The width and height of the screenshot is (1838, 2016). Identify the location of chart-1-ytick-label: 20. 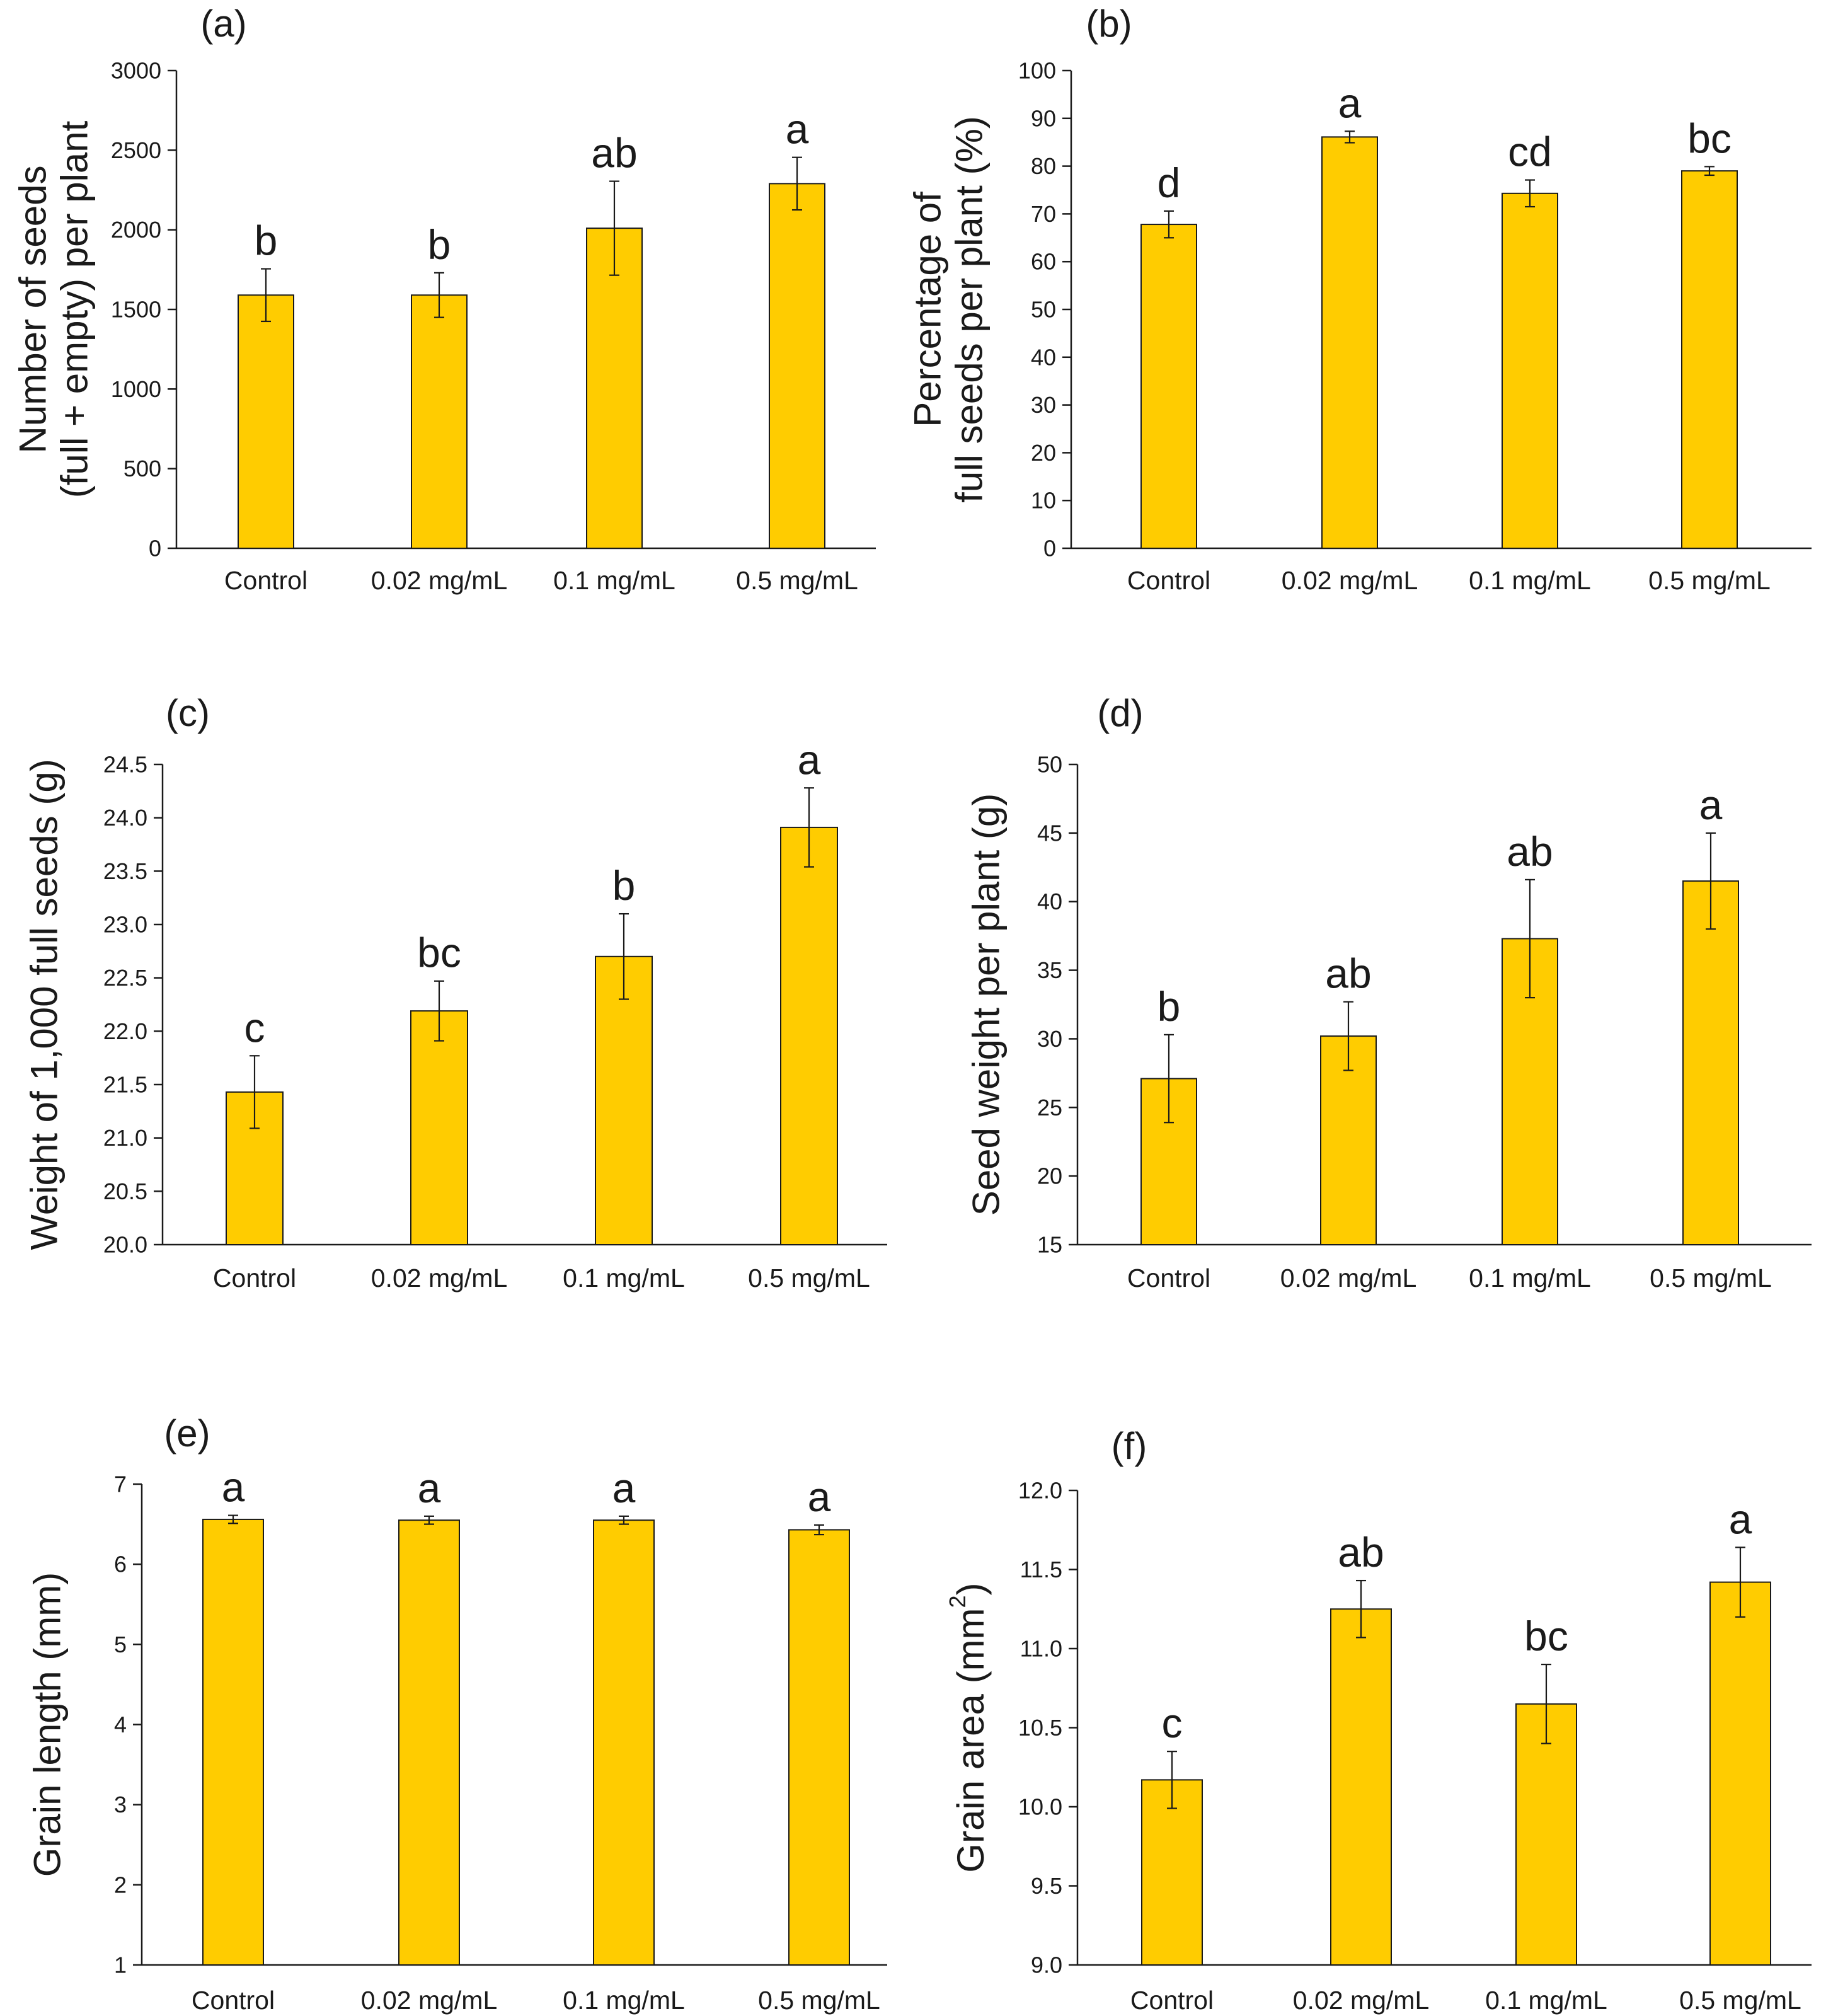
(1043, 453).